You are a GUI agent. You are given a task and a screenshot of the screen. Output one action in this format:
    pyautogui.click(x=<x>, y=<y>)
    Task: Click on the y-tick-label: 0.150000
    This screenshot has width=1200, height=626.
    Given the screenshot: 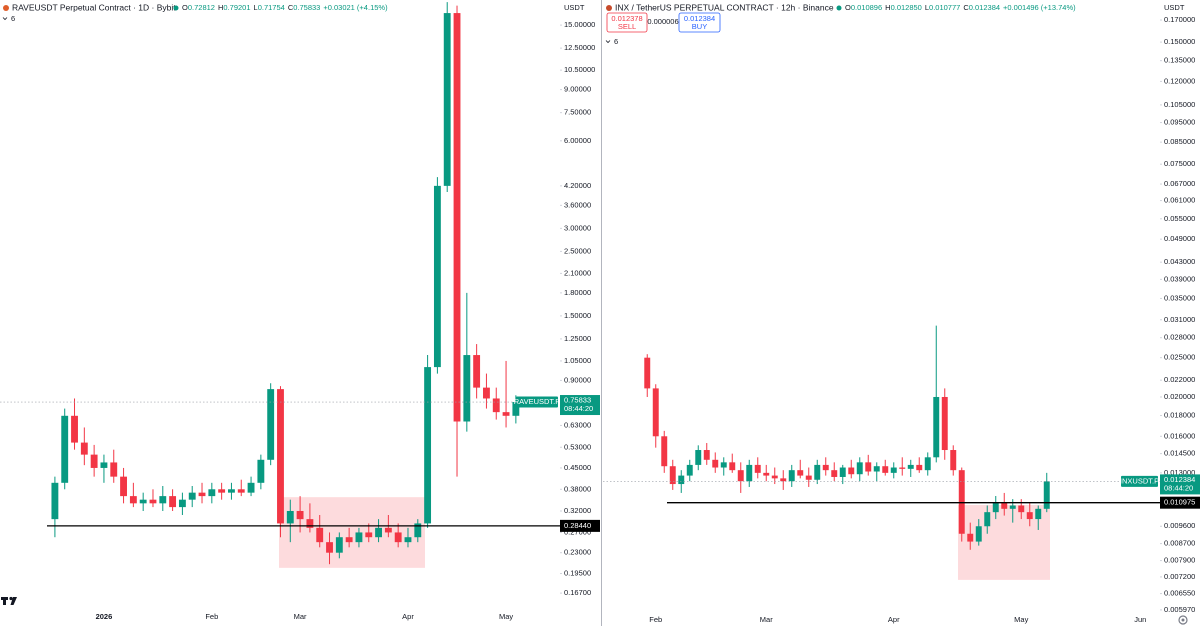 What is the action you would take?
    pyautogui.click(x=1179, y=41)
    